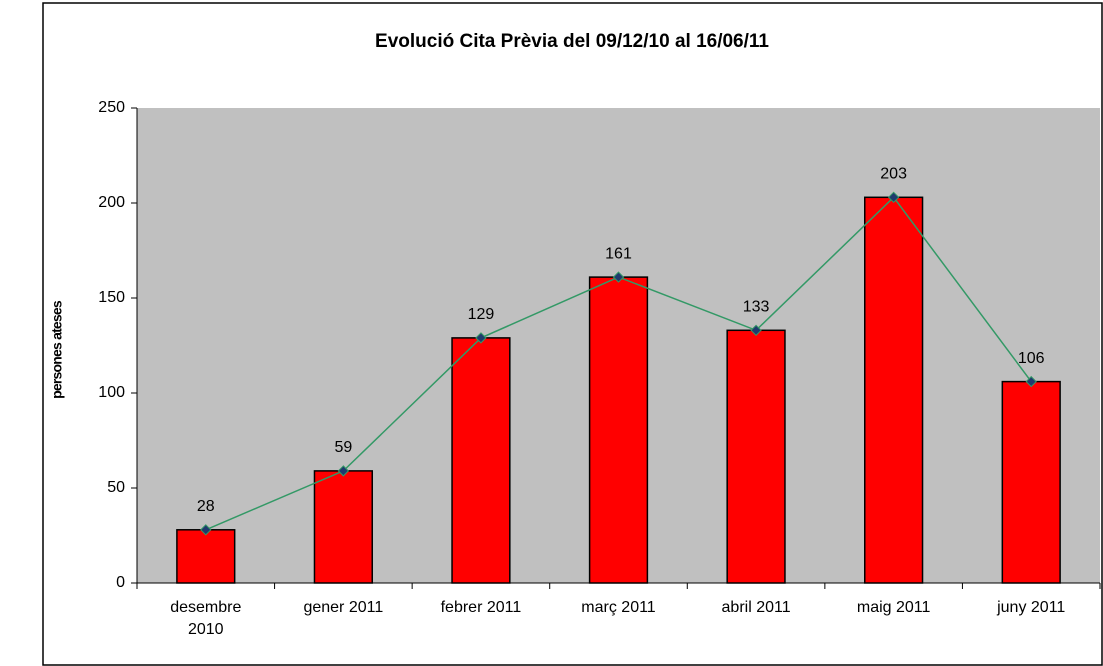  Describe the element at coordinates (57, 349) in the screenshot. I see `y-axis-label: persones ateses` at that location.